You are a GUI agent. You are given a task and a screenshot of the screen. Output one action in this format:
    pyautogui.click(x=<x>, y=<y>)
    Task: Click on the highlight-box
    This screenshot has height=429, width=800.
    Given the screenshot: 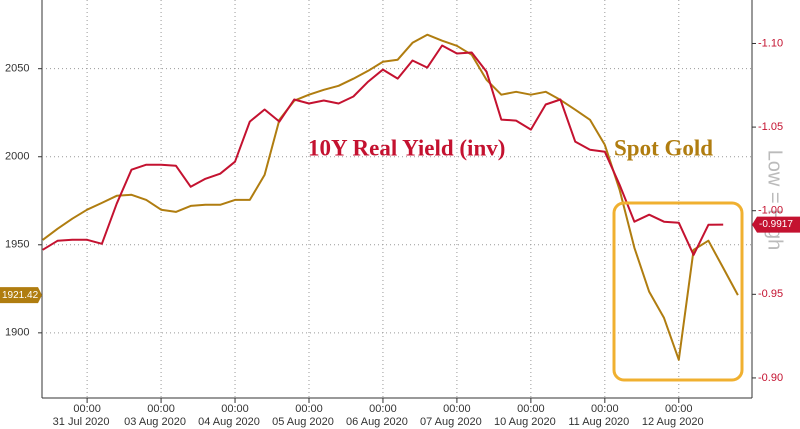 What is the action you would take?
    pyautogui.click(x=678, y=291)
    